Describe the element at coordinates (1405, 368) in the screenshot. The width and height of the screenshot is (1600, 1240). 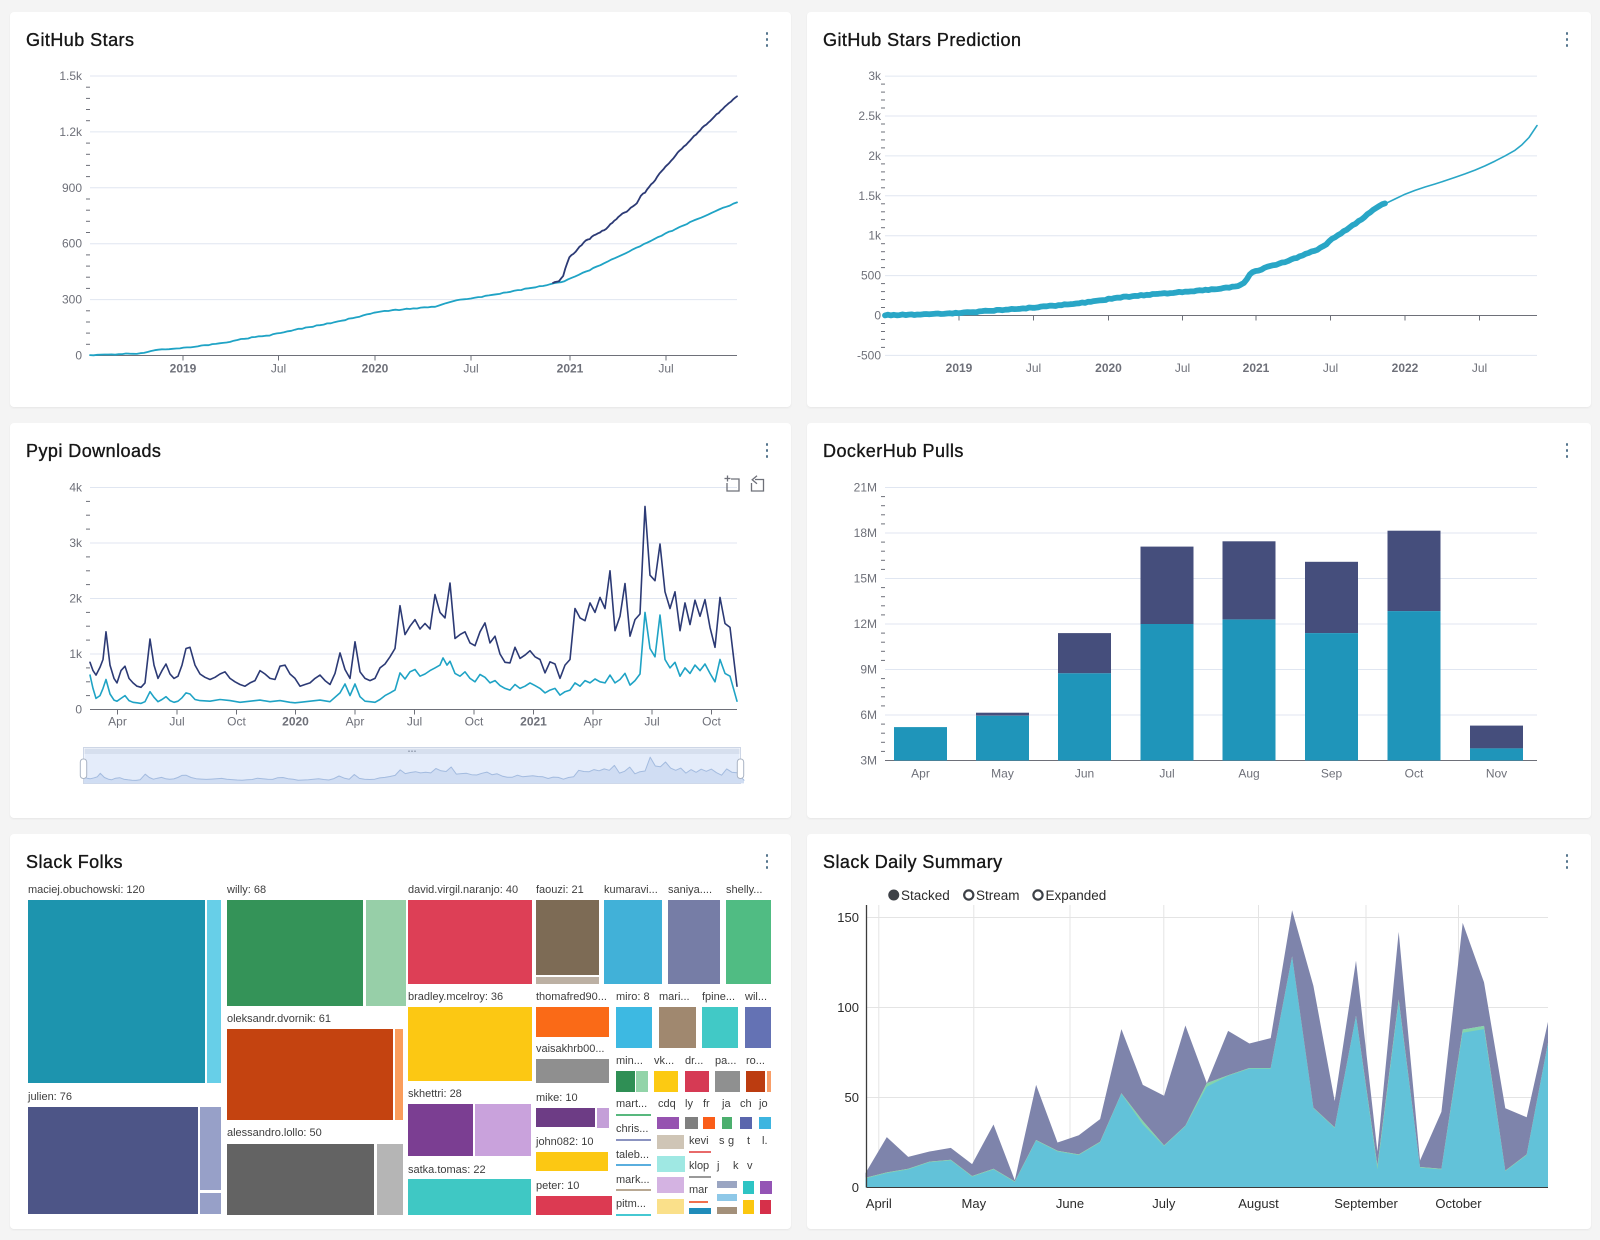
I see `svg-text: 2022` at that location.